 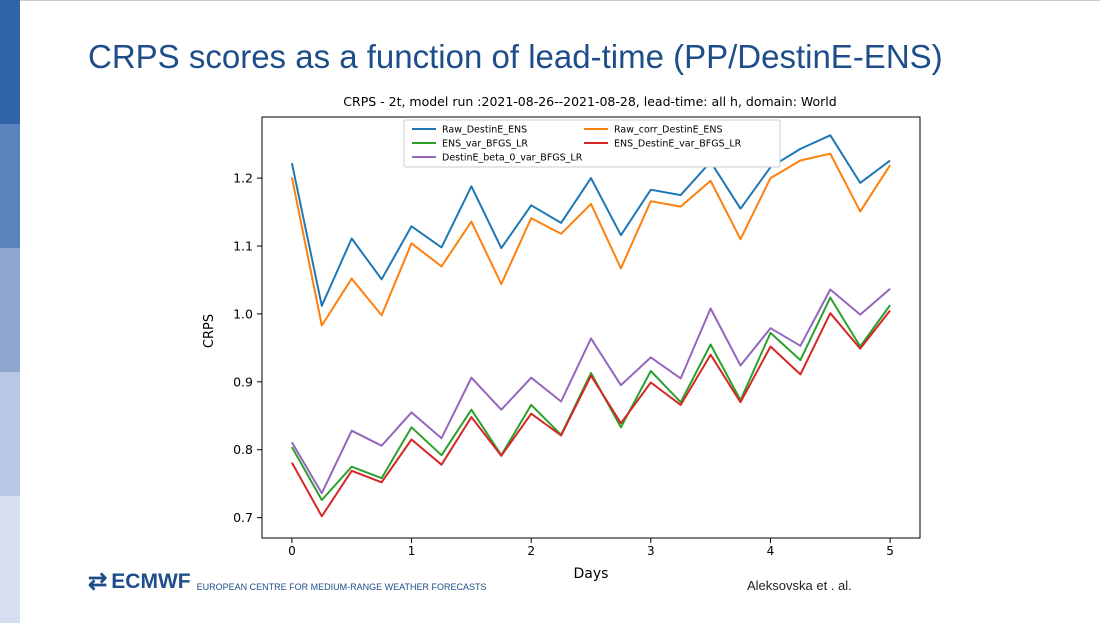 What do you see at coordinates (771, 551) in the screenshot?
I see `x-tick-label: 4` at bounding box center [771, 551].